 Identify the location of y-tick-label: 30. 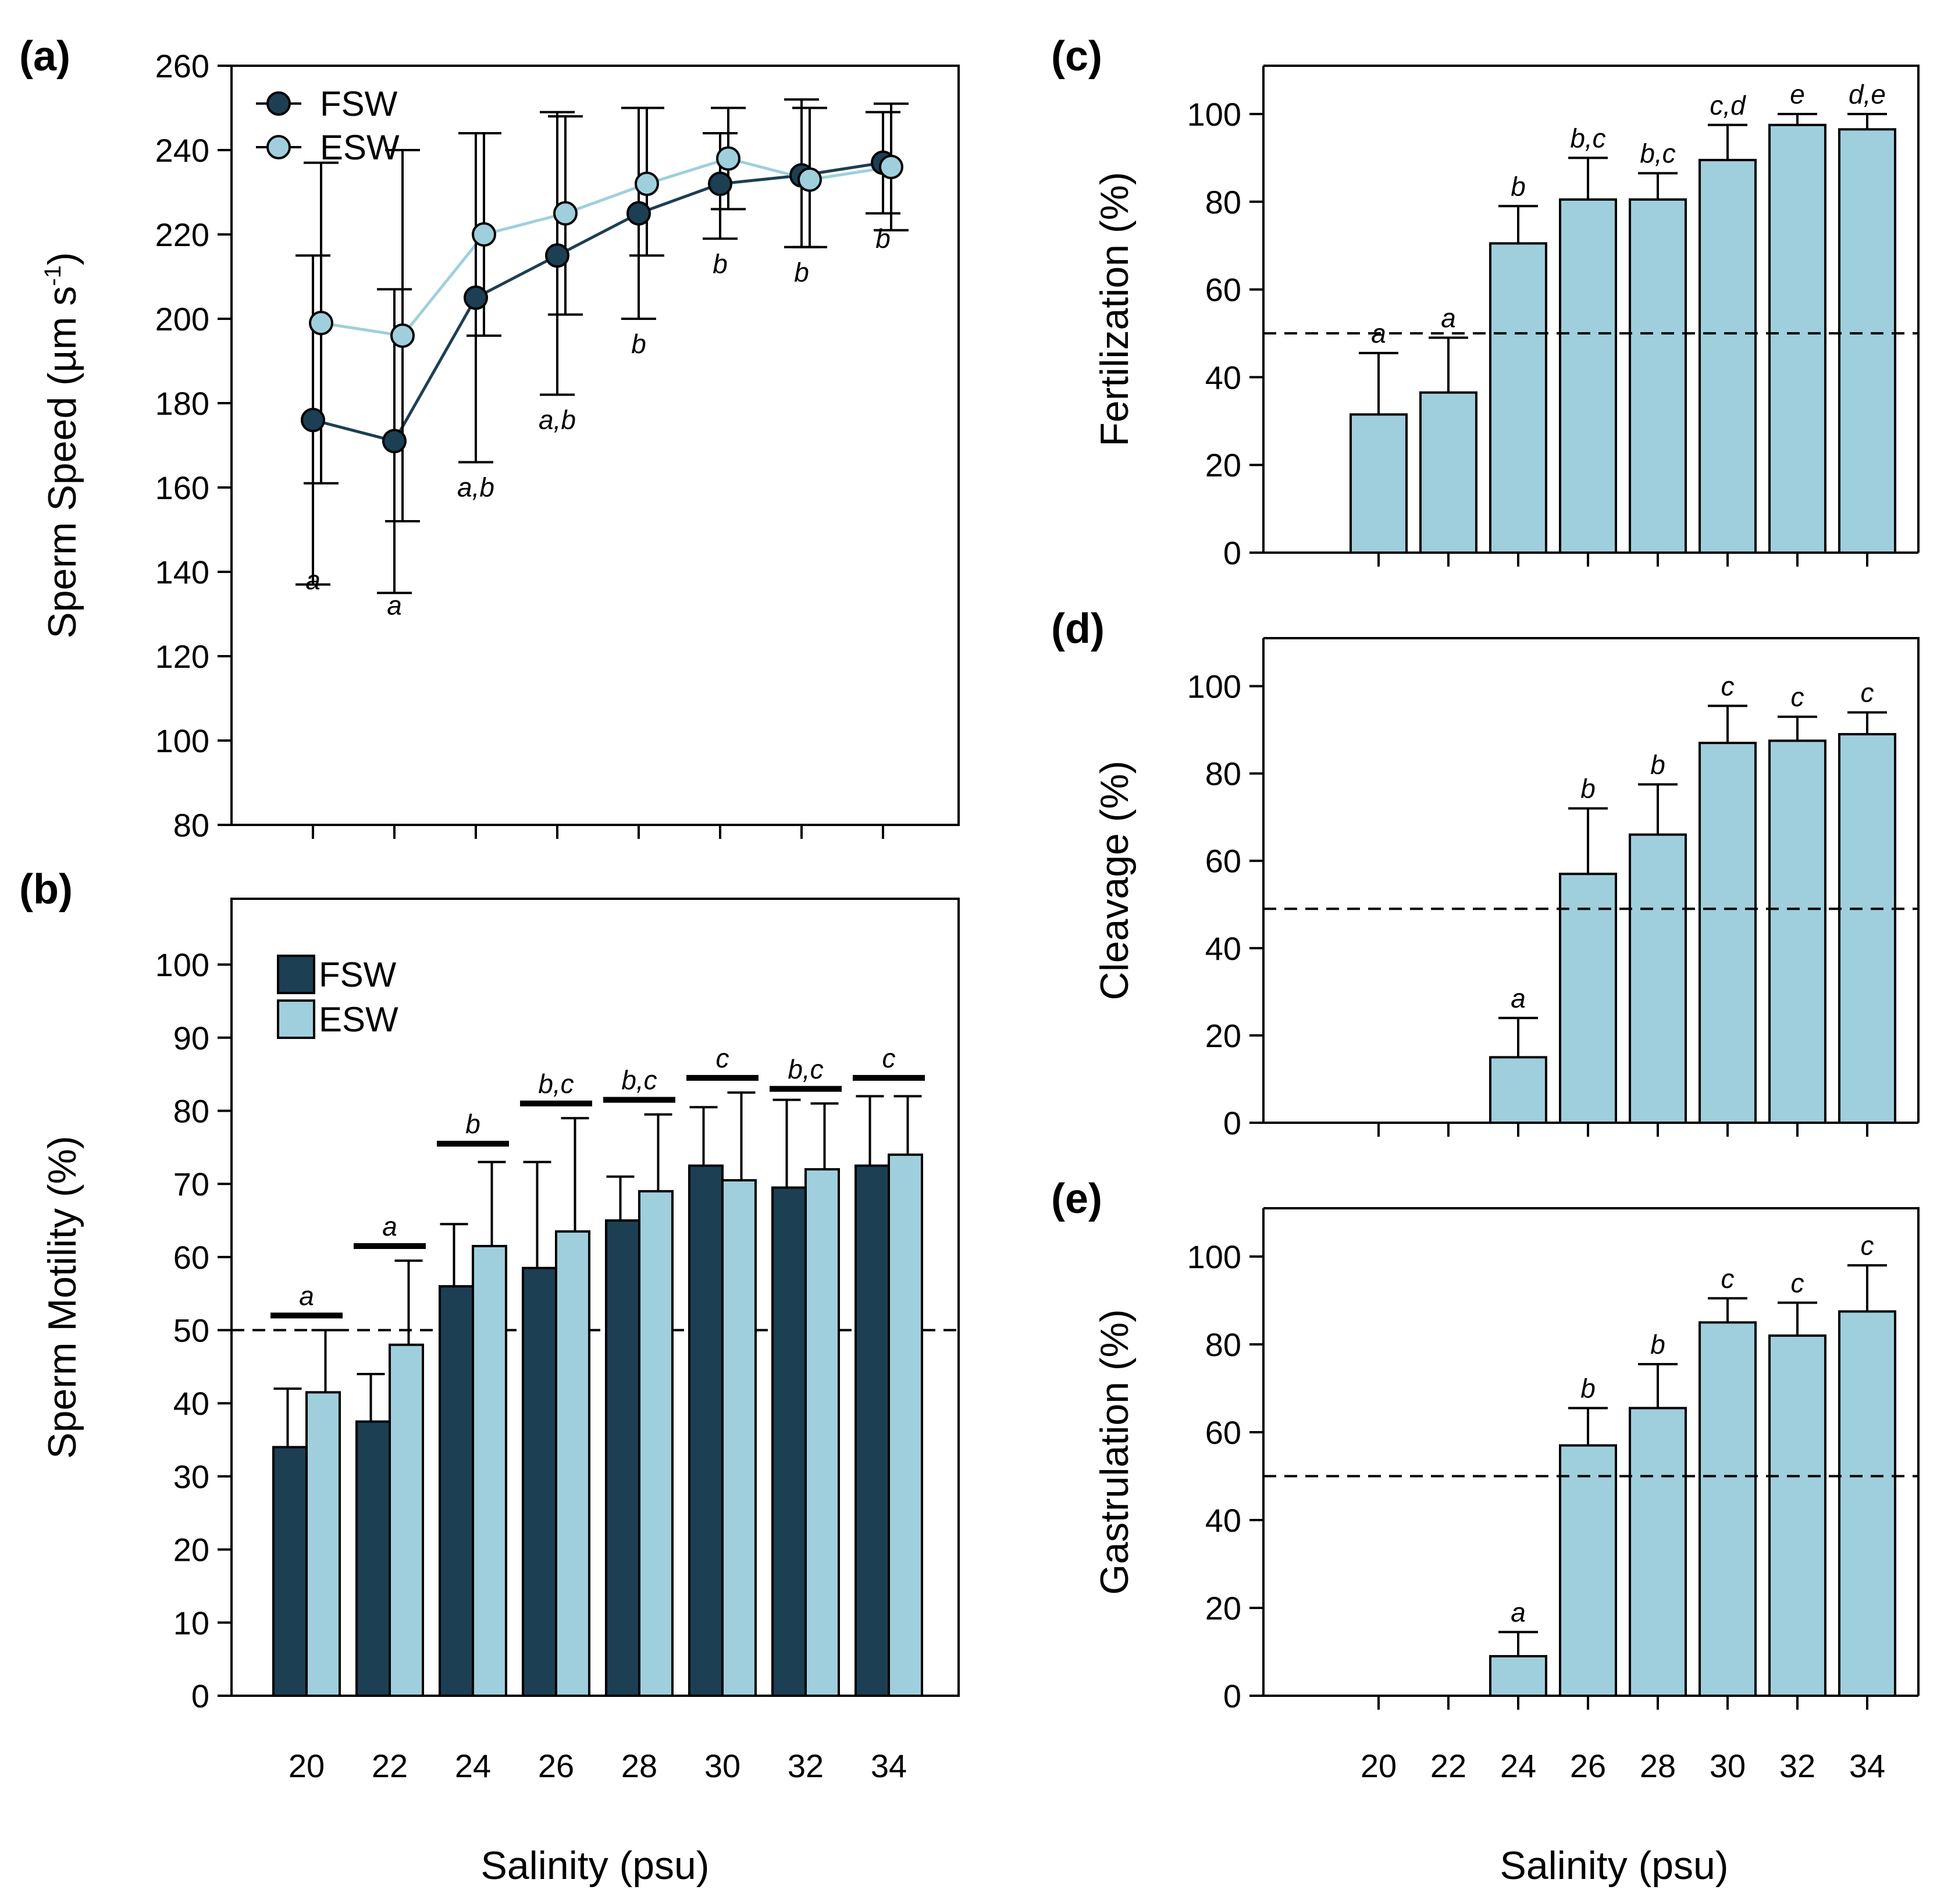
(191, 1476).